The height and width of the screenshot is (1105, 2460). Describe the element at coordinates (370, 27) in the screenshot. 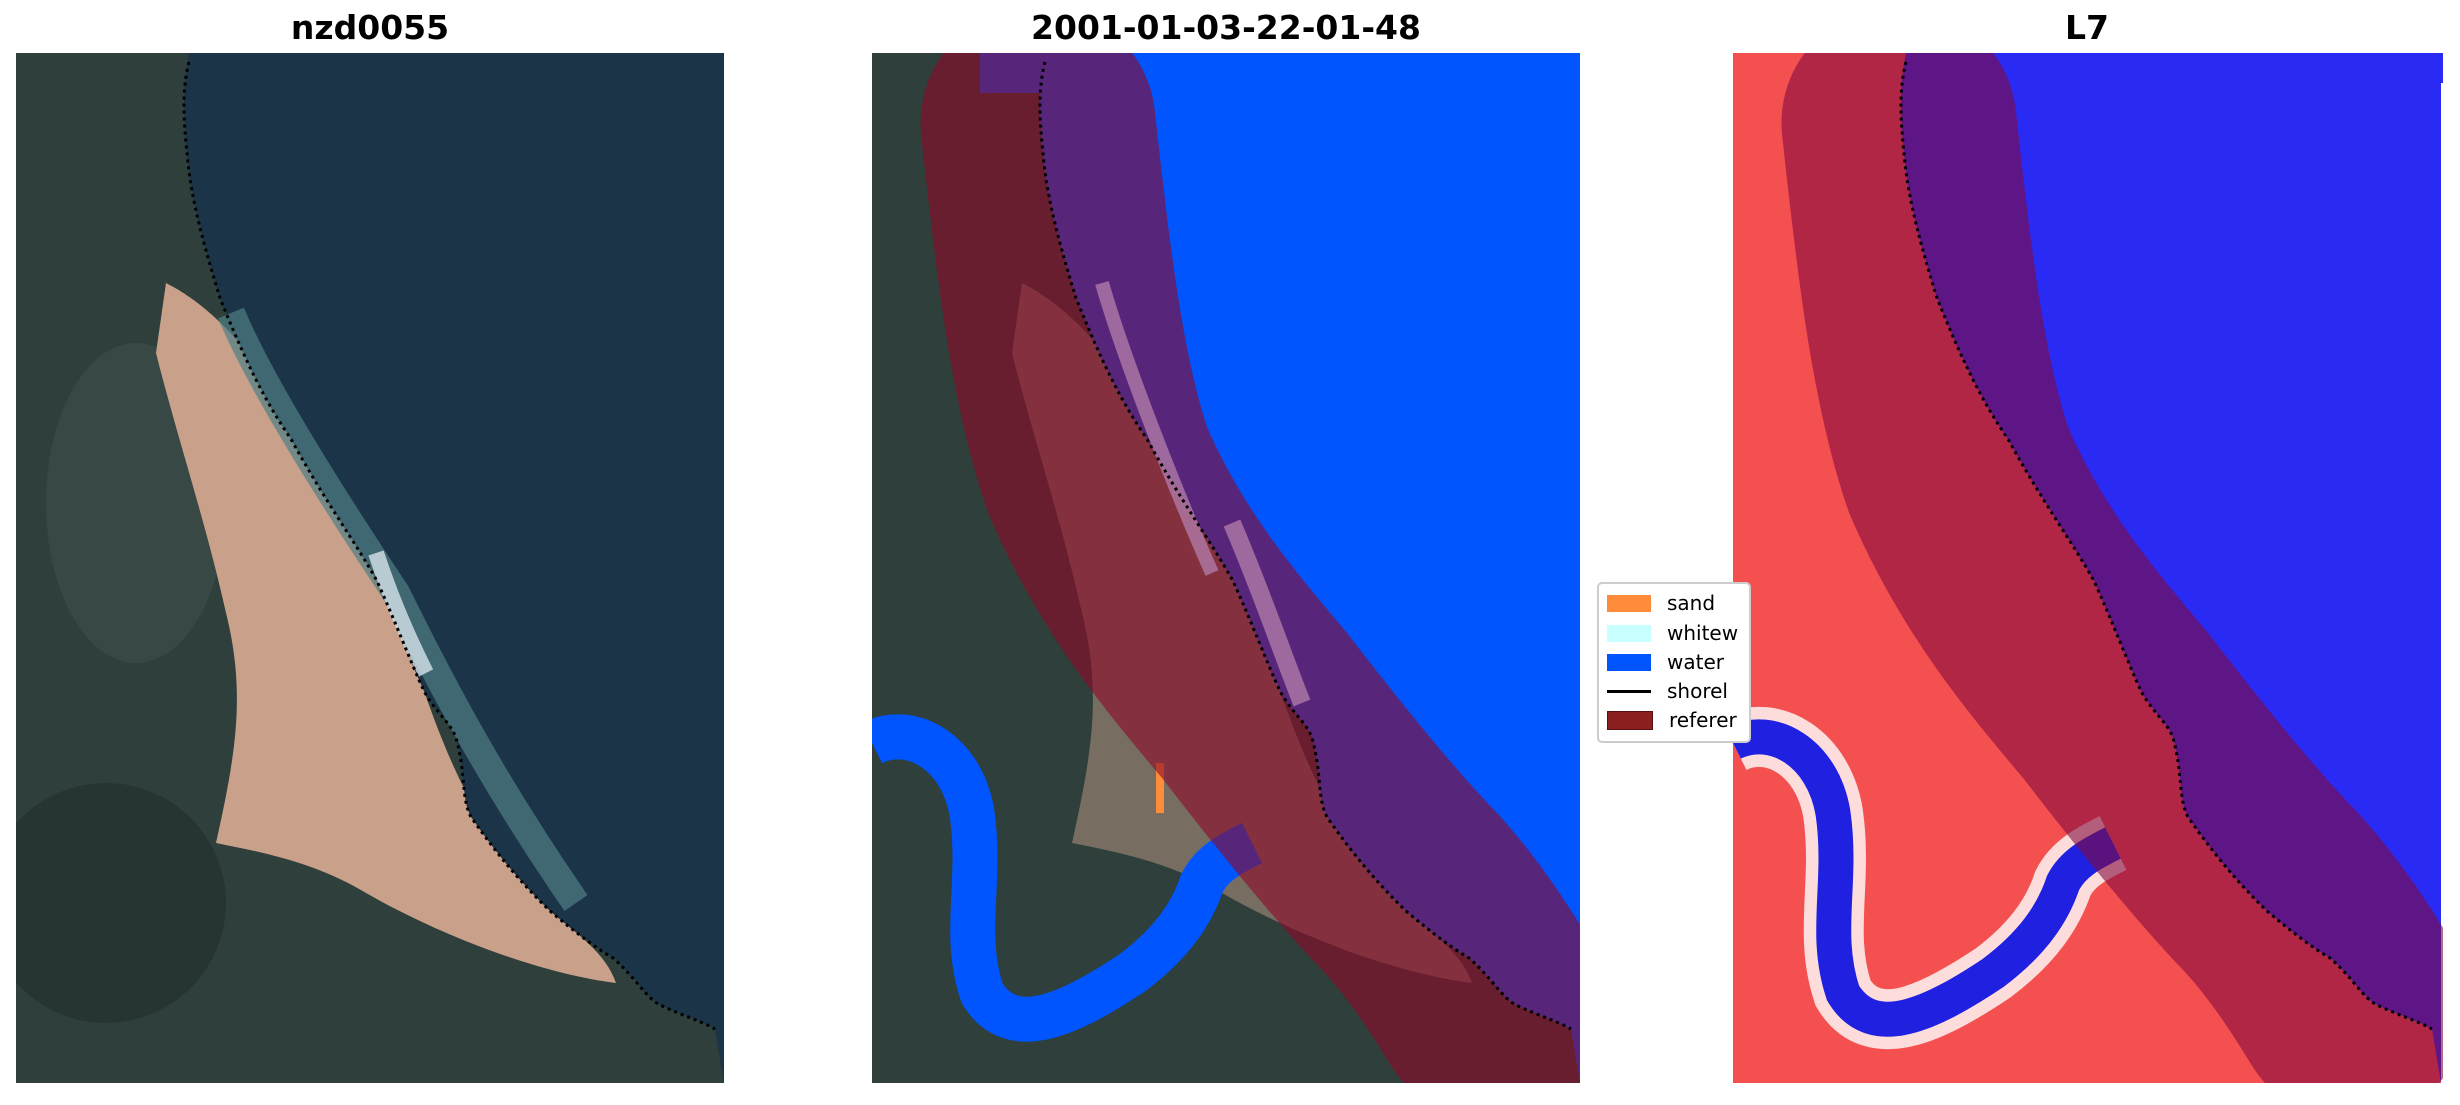

I see `panel-title-rgb: nzd0055` at that location.